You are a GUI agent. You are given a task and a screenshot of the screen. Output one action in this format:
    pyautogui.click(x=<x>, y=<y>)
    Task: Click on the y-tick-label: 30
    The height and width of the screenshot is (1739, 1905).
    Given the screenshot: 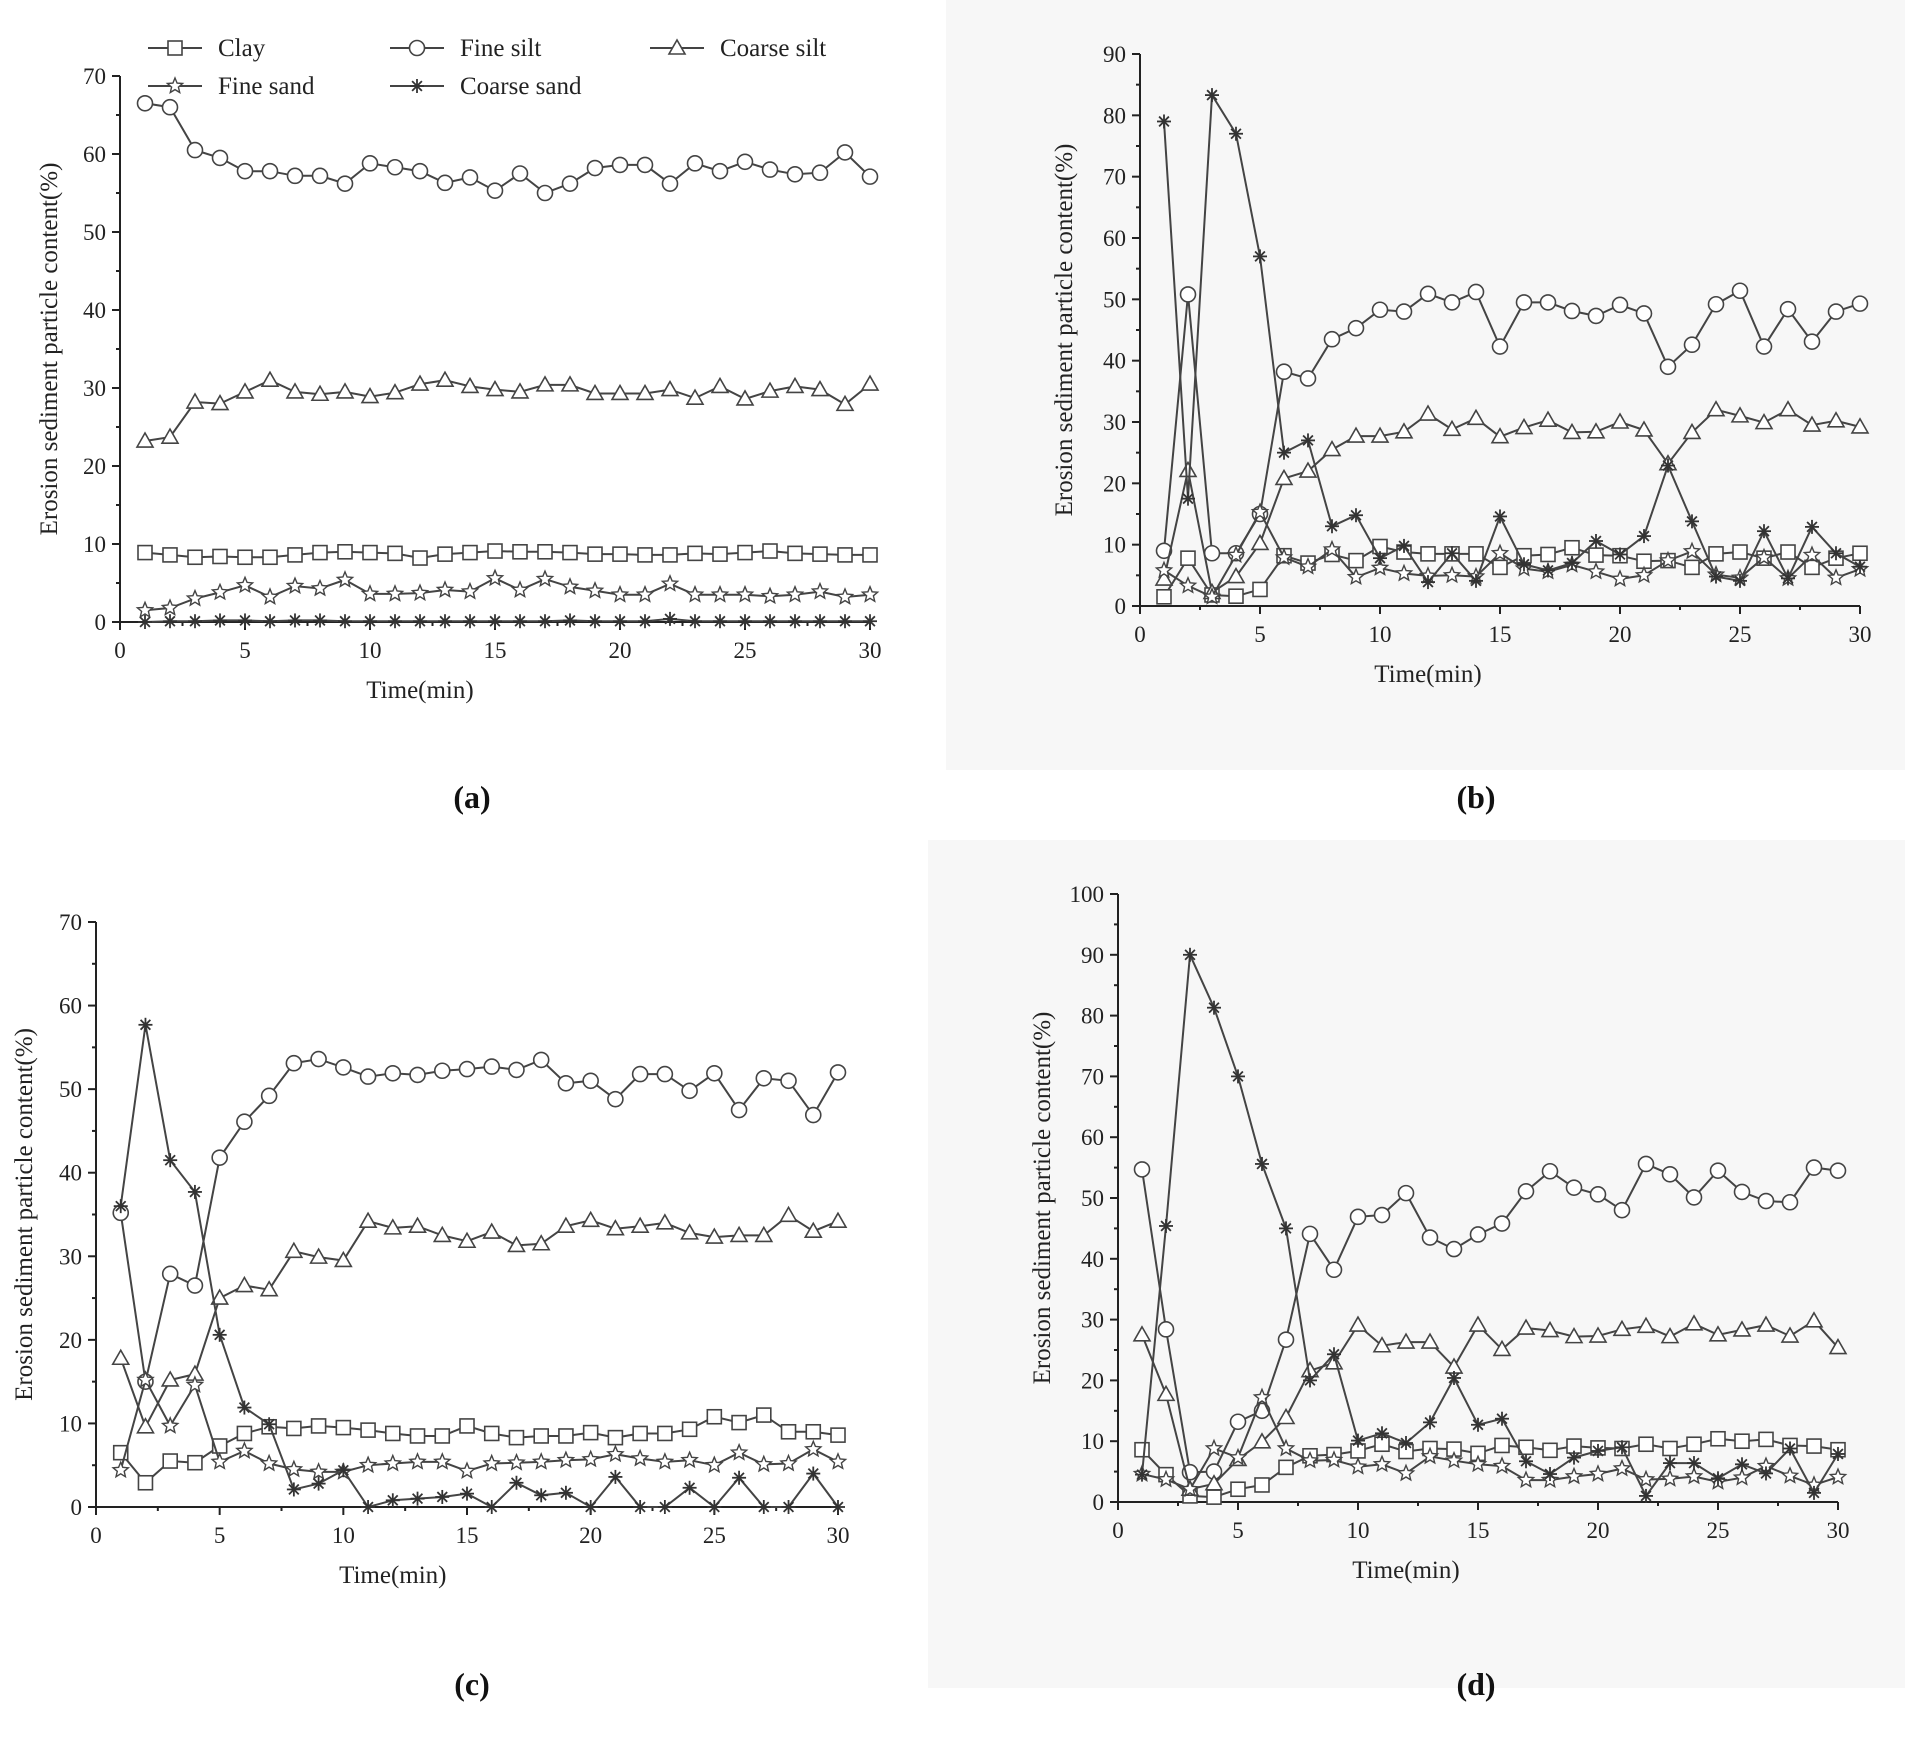 What is the action you would take?
    pyautogui.click(x=1114, y=422)
    